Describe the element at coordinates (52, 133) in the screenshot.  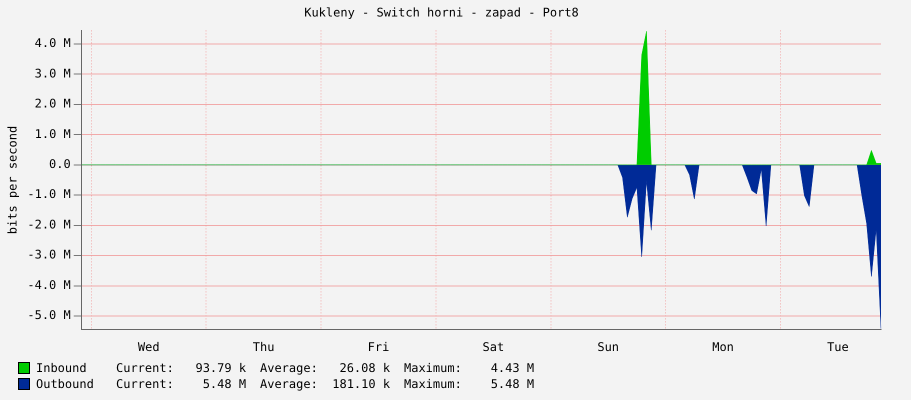
I see `y-tick-label: 1.0 M` at that location.